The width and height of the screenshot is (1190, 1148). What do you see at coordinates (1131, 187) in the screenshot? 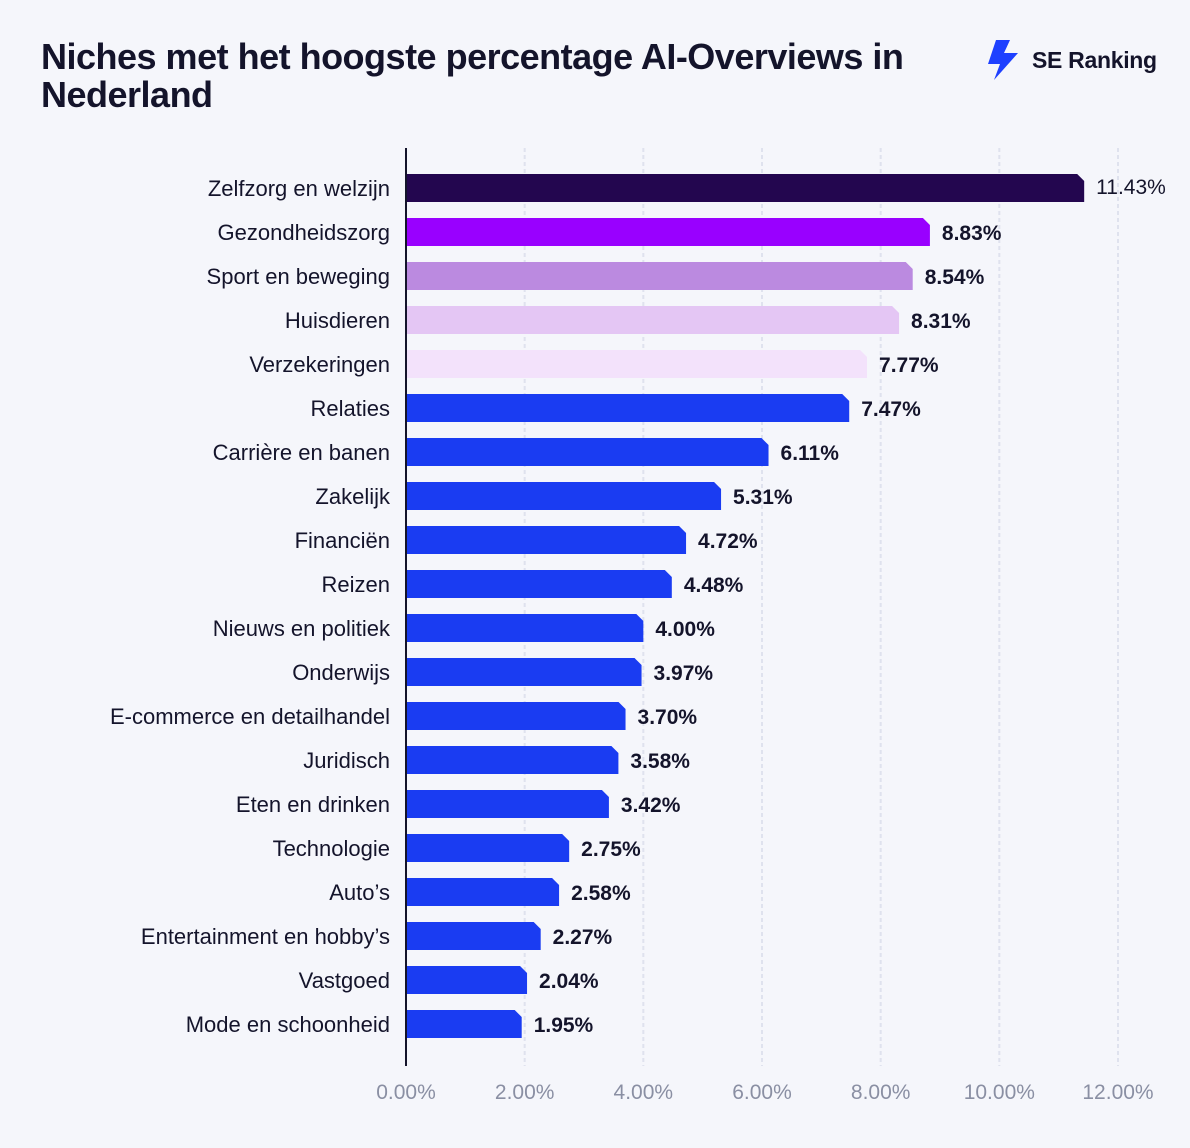
I see `value-label: 11.43%` at bounding box center [1131, 187].